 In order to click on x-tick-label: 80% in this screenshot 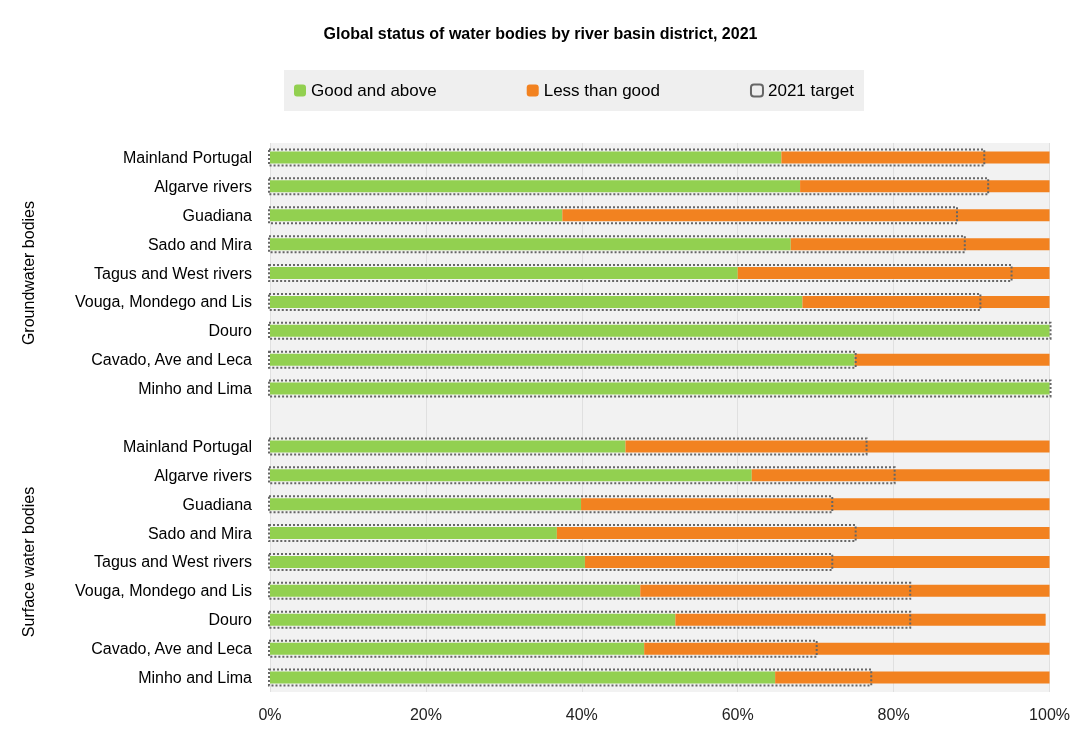, I will do `click(893, 714)`.